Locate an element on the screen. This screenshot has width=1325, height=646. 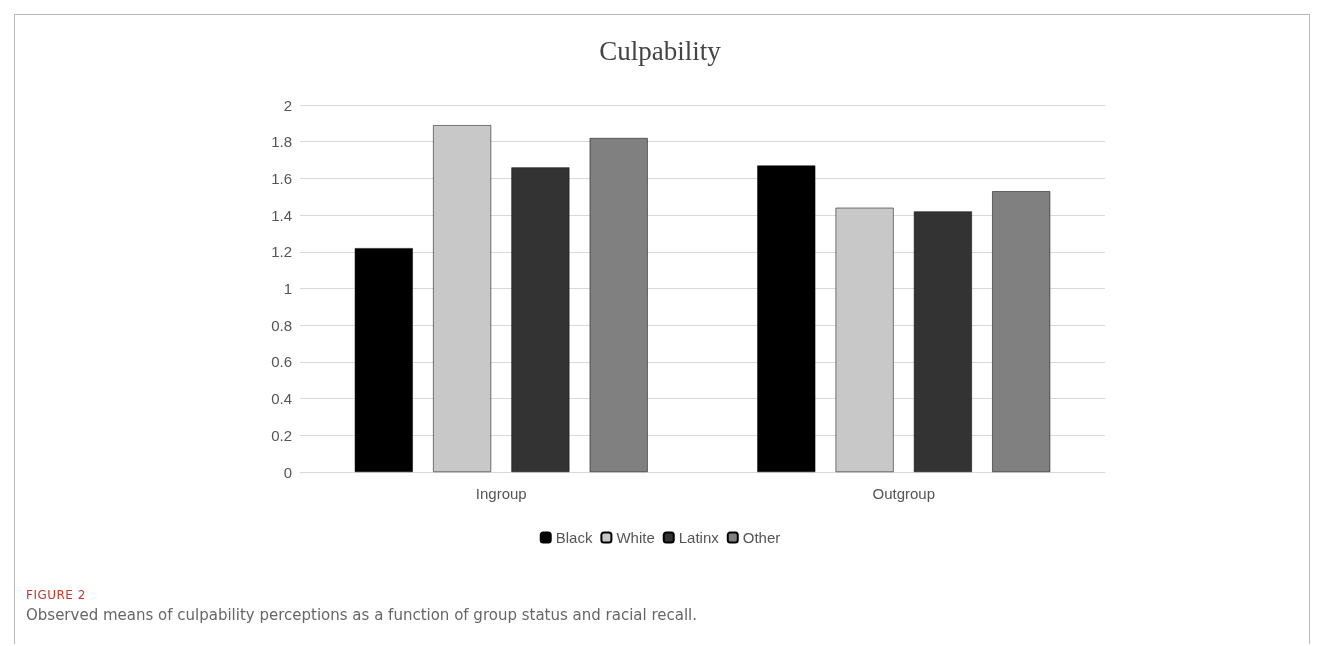
legend-label: Other is located at coordinates (761, 537).